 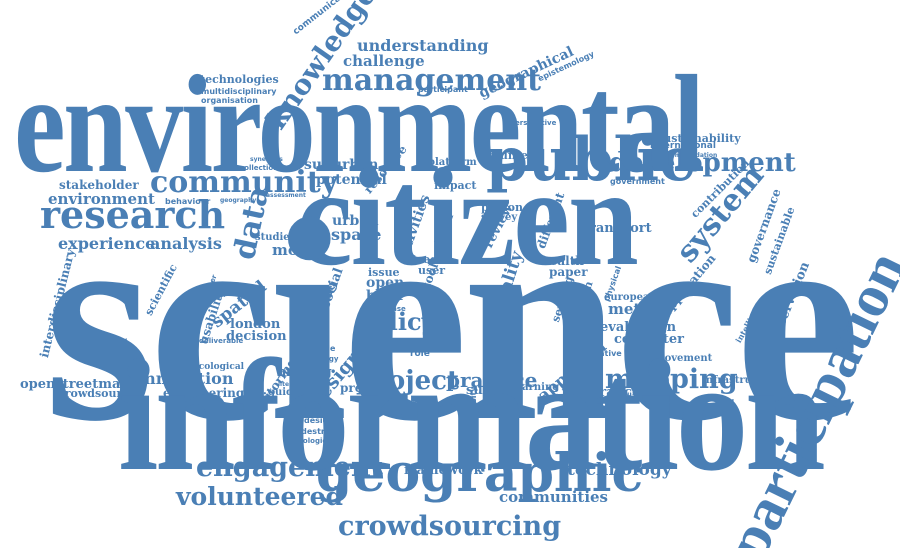 I want to click on word-crowdsourcing: crowdsourcing, so click(x=449, y=526).